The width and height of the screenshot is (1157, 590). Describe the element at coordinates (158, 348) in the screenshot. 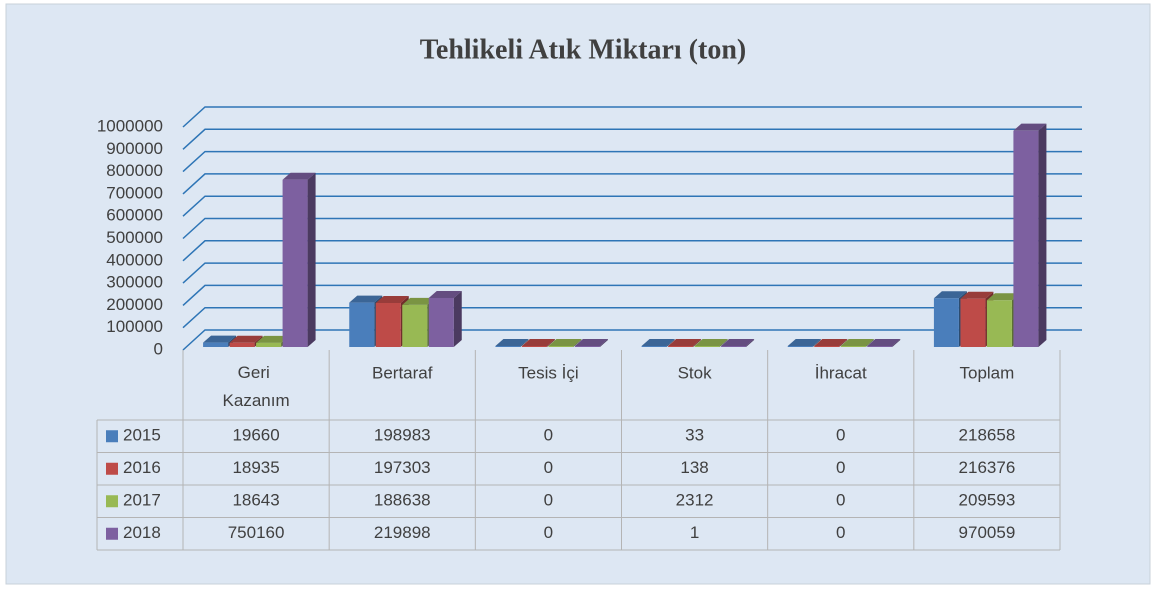

I see `y-tick-label: 0` at that location.